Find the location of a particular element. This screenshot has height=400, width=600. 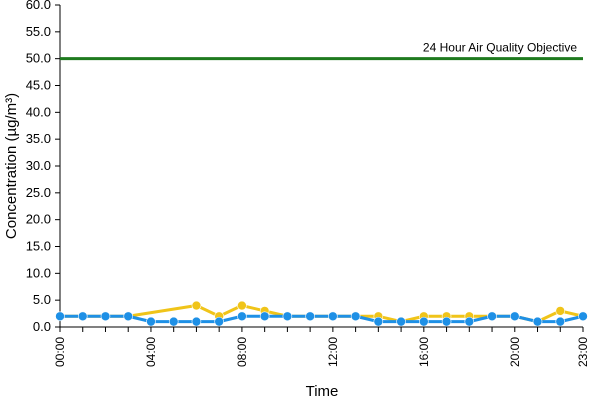

x-tick-label: 20:00 is located at coordinates (515, 352).